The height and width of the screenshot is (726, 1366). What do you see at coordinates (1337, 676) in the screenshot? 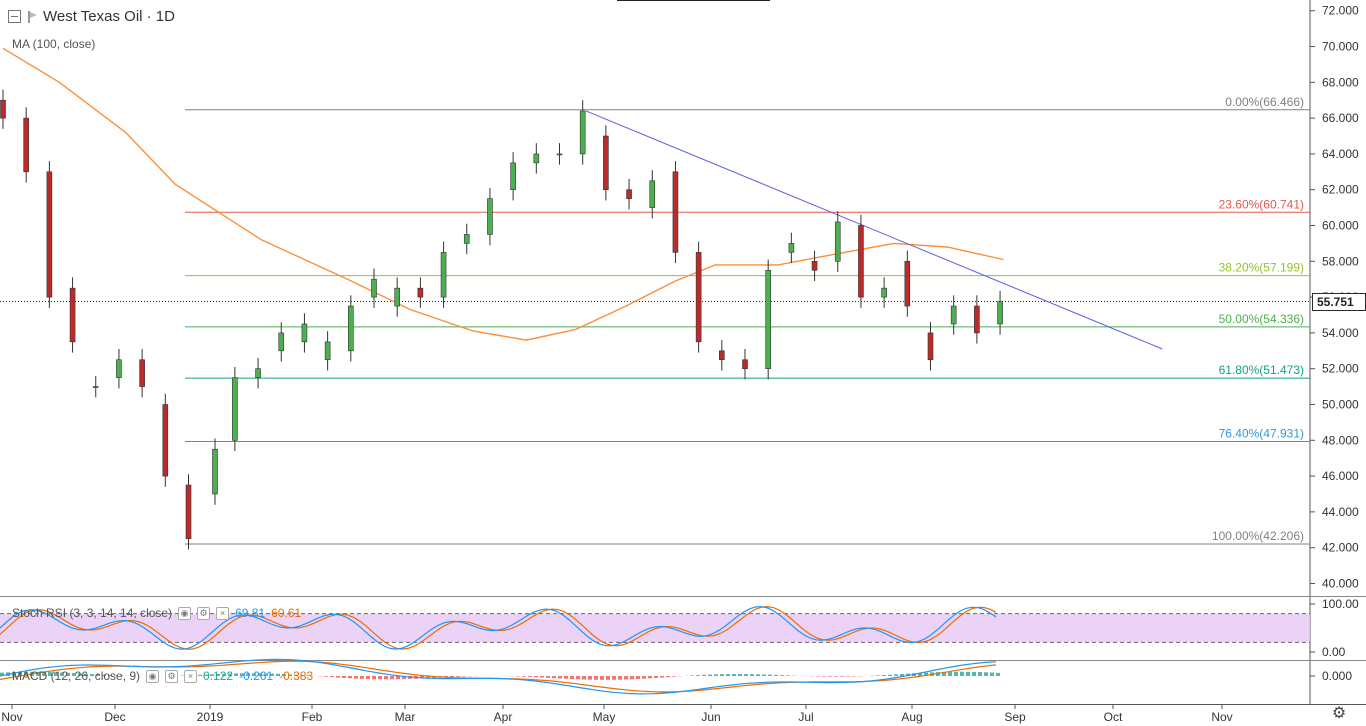
I see `macd-tick-label: 0.000` at bounding box center [1337, 676].